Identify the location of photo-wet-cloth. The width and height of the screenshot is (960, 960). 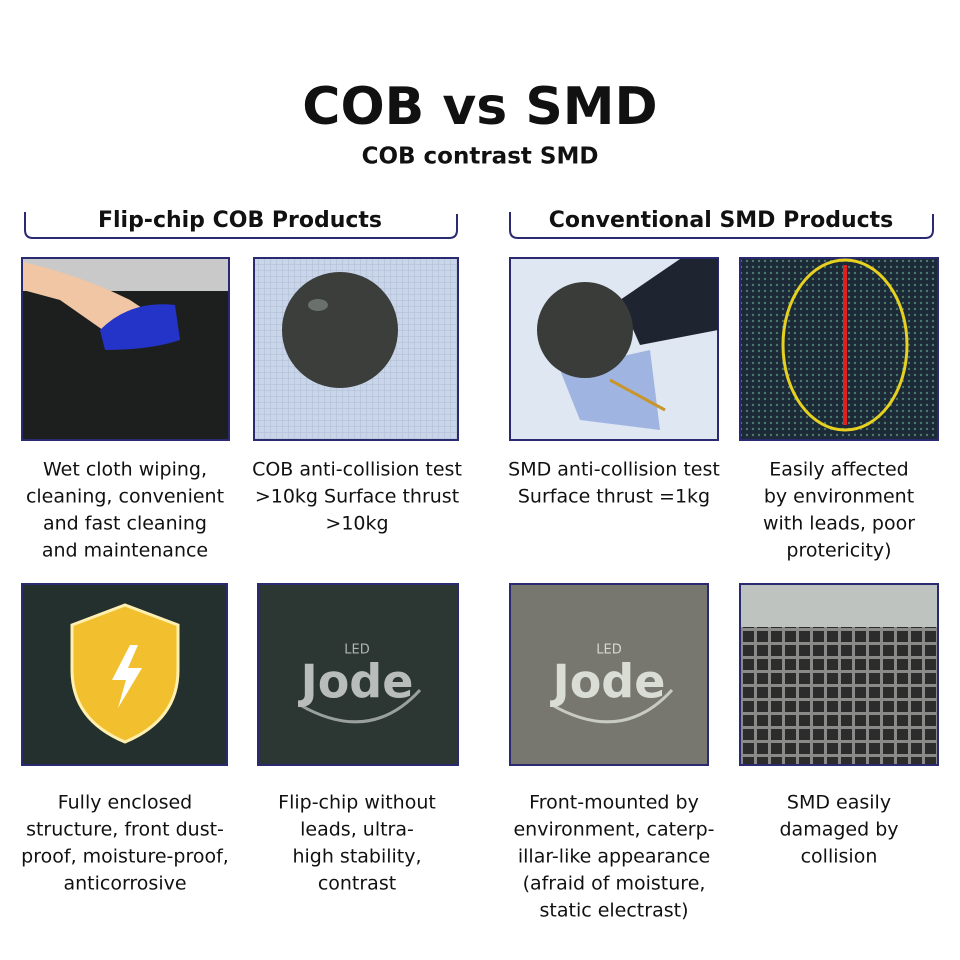
(125, 349).